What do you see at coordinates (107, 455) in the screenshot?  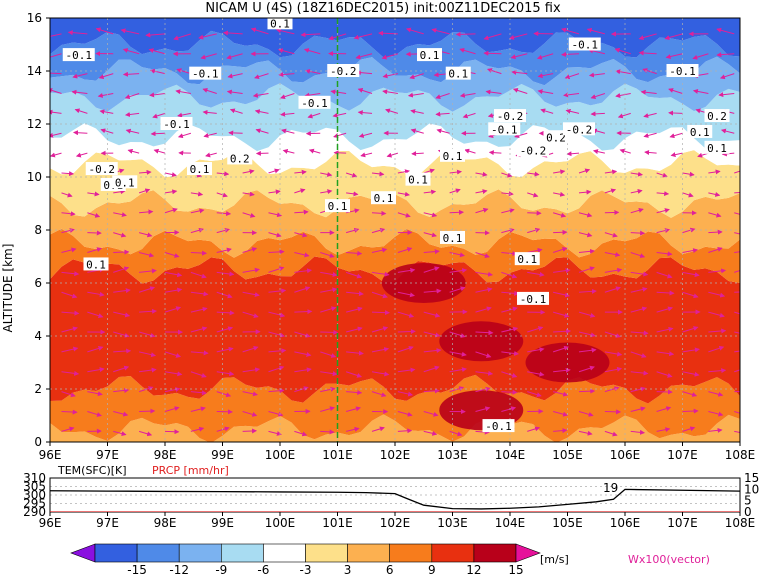 I see `x-tick-label: 97E` at bounding box center [107, 455].